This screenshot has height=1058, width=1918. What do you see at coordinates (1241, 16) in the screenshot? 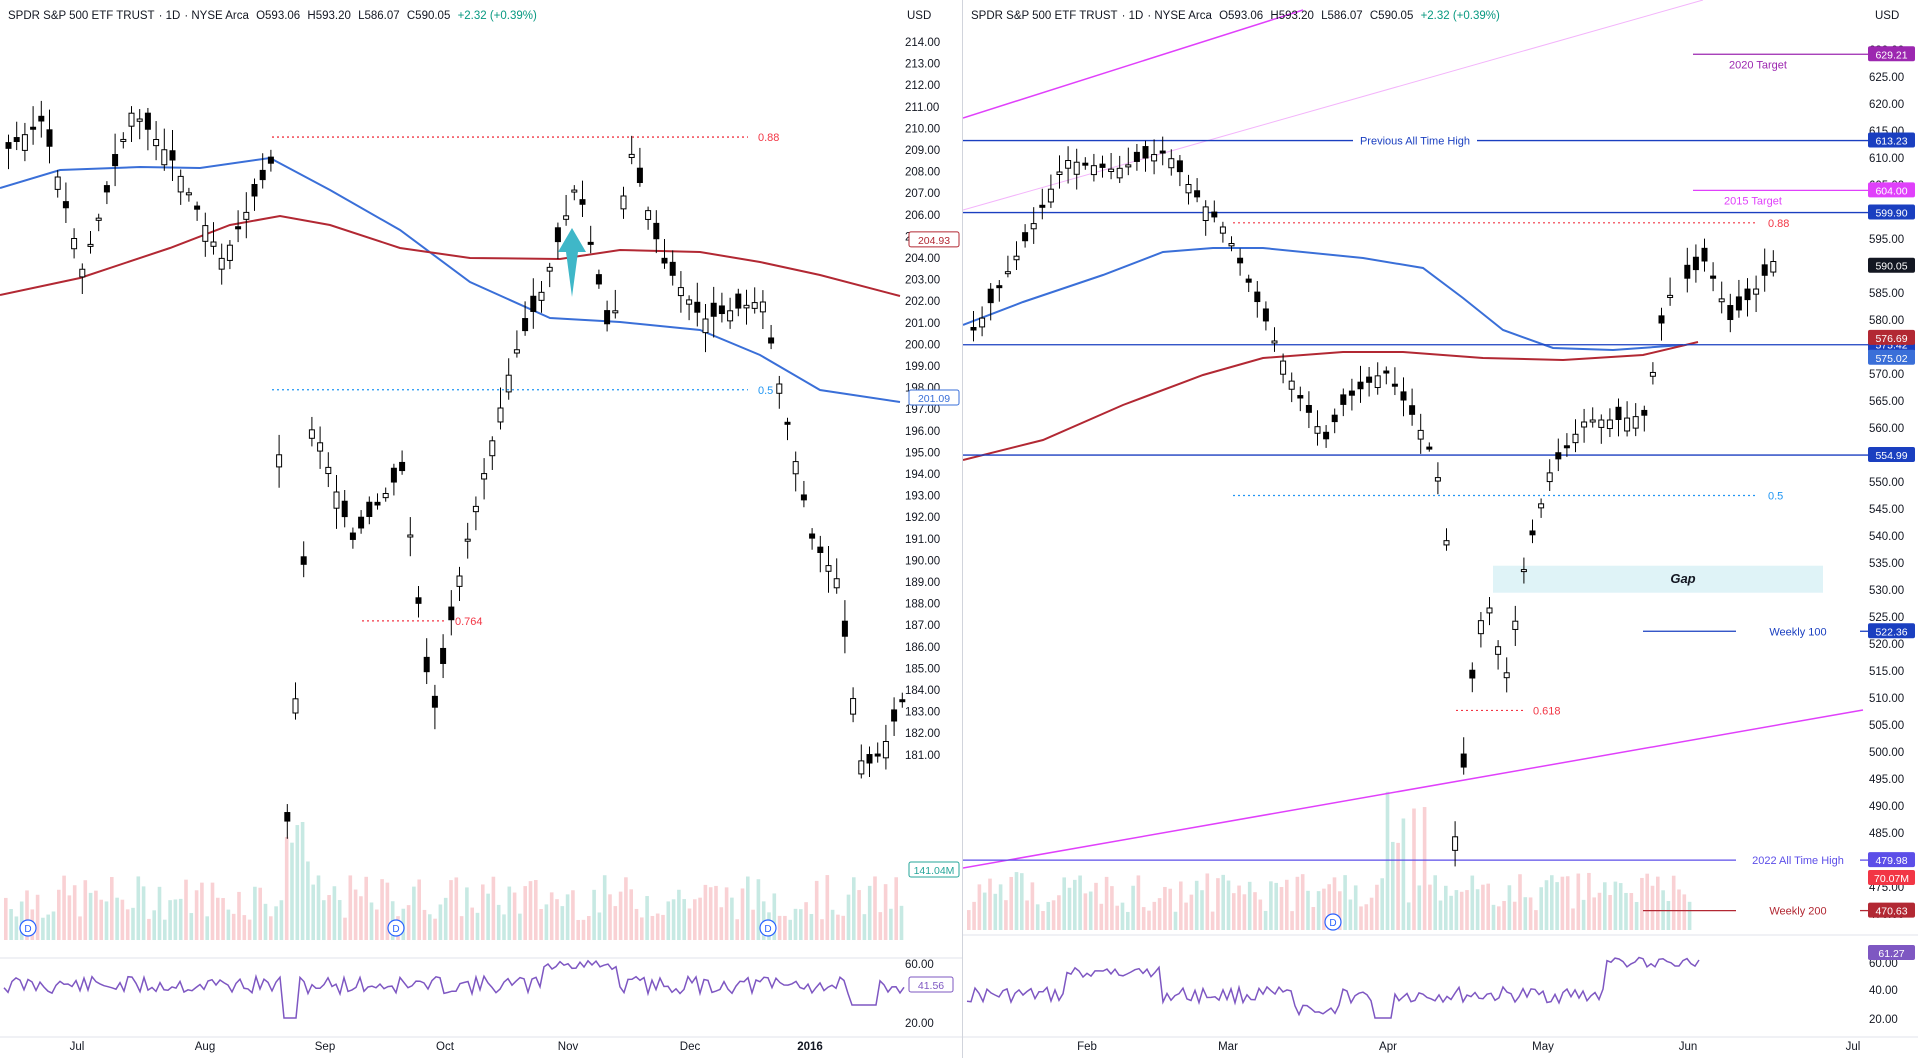
I see `ohlc-open: O593.06` at bounding box center [1241, 16].